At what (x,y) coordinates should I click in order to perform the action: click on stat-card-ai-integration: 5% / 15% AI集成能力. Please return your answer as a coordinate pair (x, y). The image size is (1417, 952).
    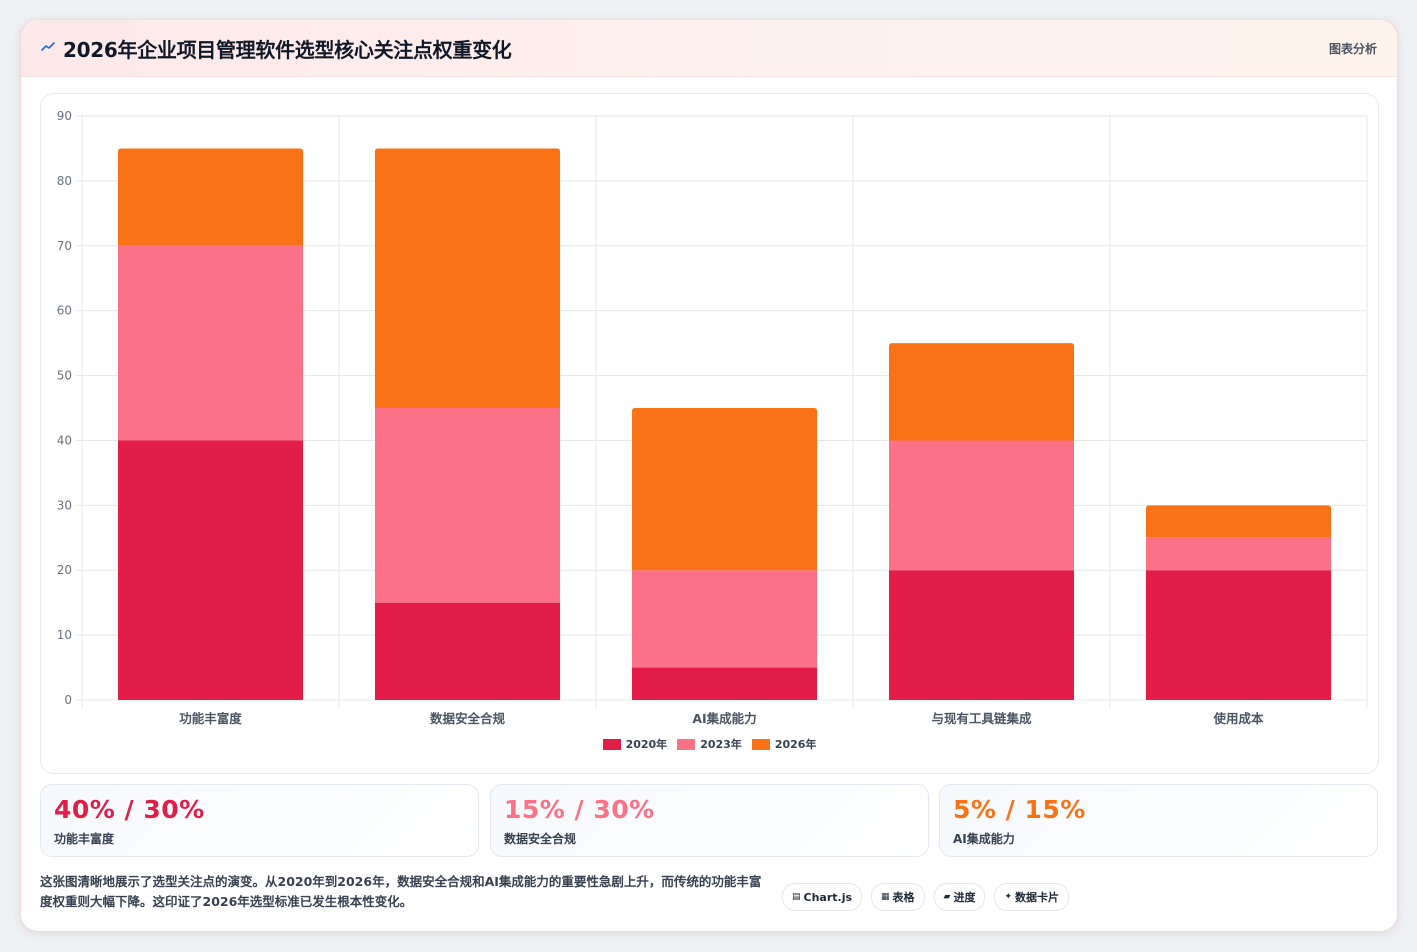
    Looking at the image, I should click on (1158, 820).